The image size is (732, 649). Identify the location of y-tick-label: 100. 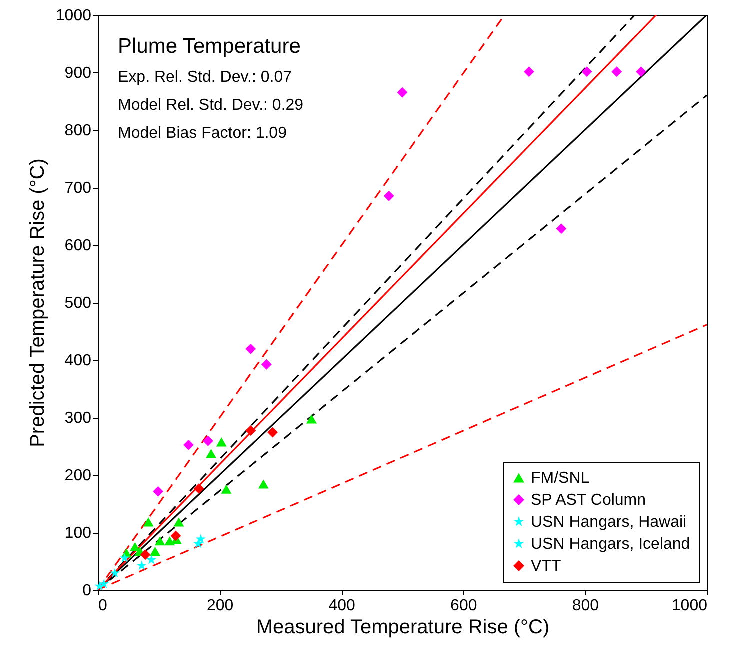
(78, 533).